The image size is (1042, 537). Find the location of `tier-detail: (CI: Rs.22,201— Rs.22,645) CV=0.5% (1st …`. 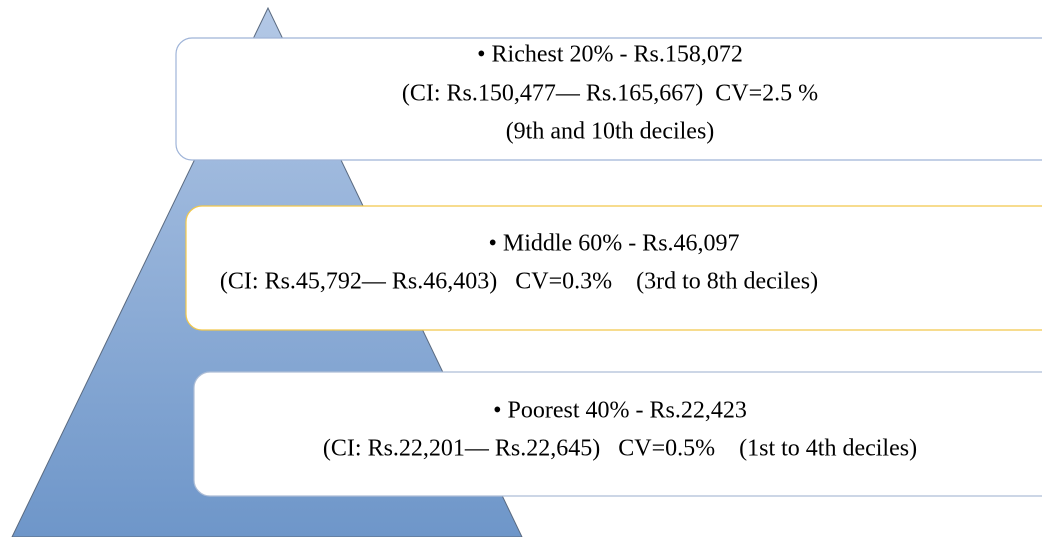

tier-detail: (CI: Rs.22,201— Rs.22,645) CV=0.5% (1st … is located at coordinates (620, 449).